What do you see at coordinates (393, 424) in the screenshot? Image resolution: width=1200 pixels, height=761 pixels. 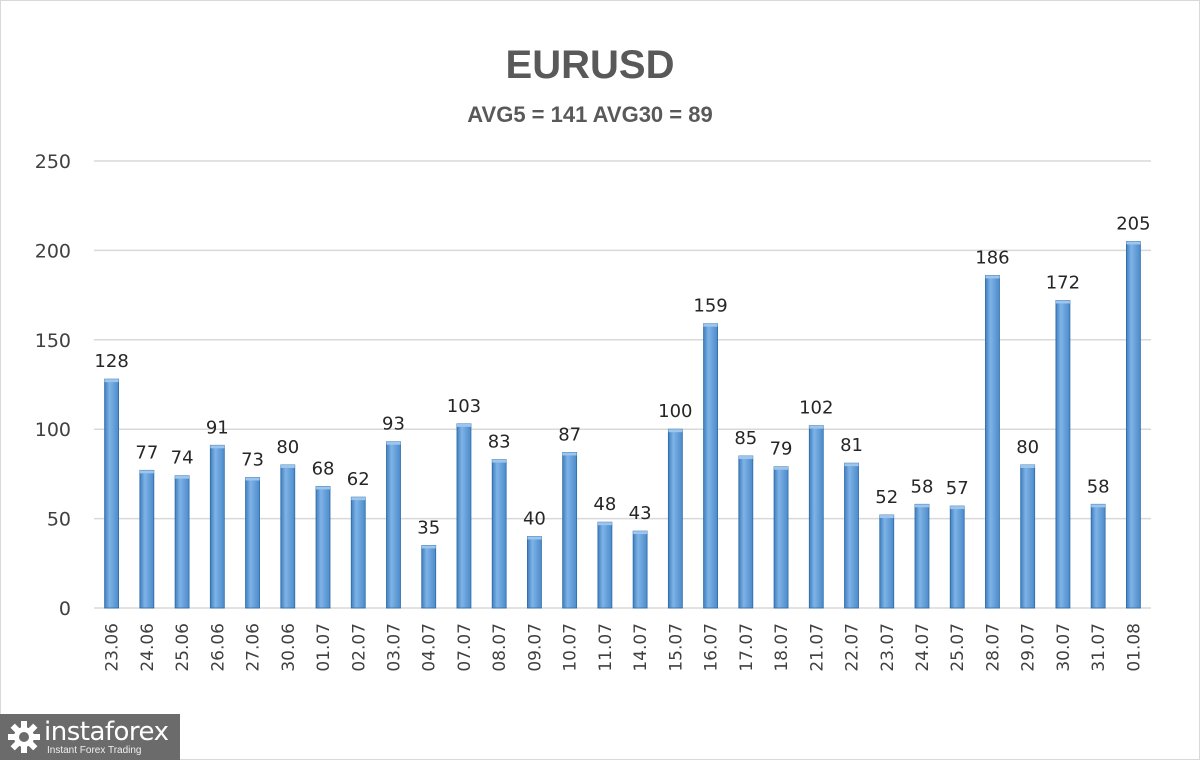 I see `data-label: 93` at bounding box center [393, 424].